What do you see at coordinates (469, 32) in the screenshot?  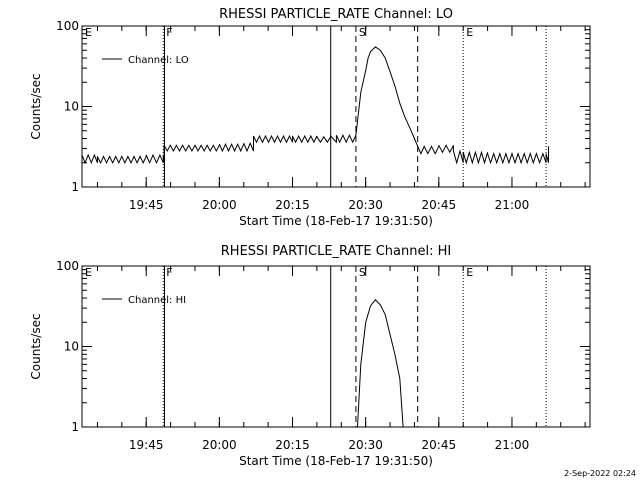 I see `panel-1-marker-label-7: E` at bounding box center [469, 32].